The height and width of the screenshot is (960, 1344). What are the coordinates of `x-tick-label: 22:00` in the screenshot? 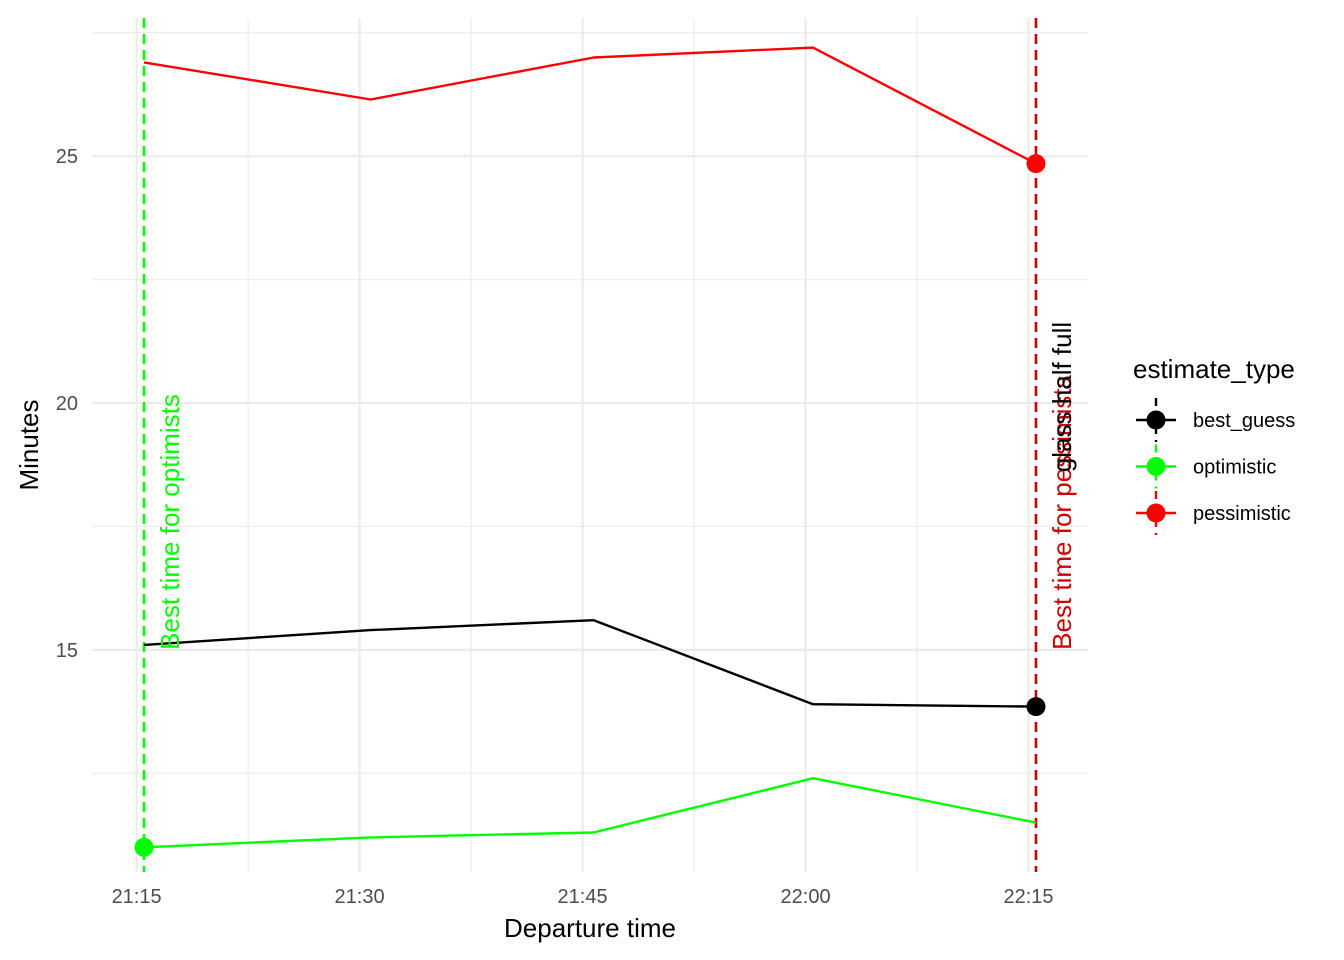 It's located at (806, 897).